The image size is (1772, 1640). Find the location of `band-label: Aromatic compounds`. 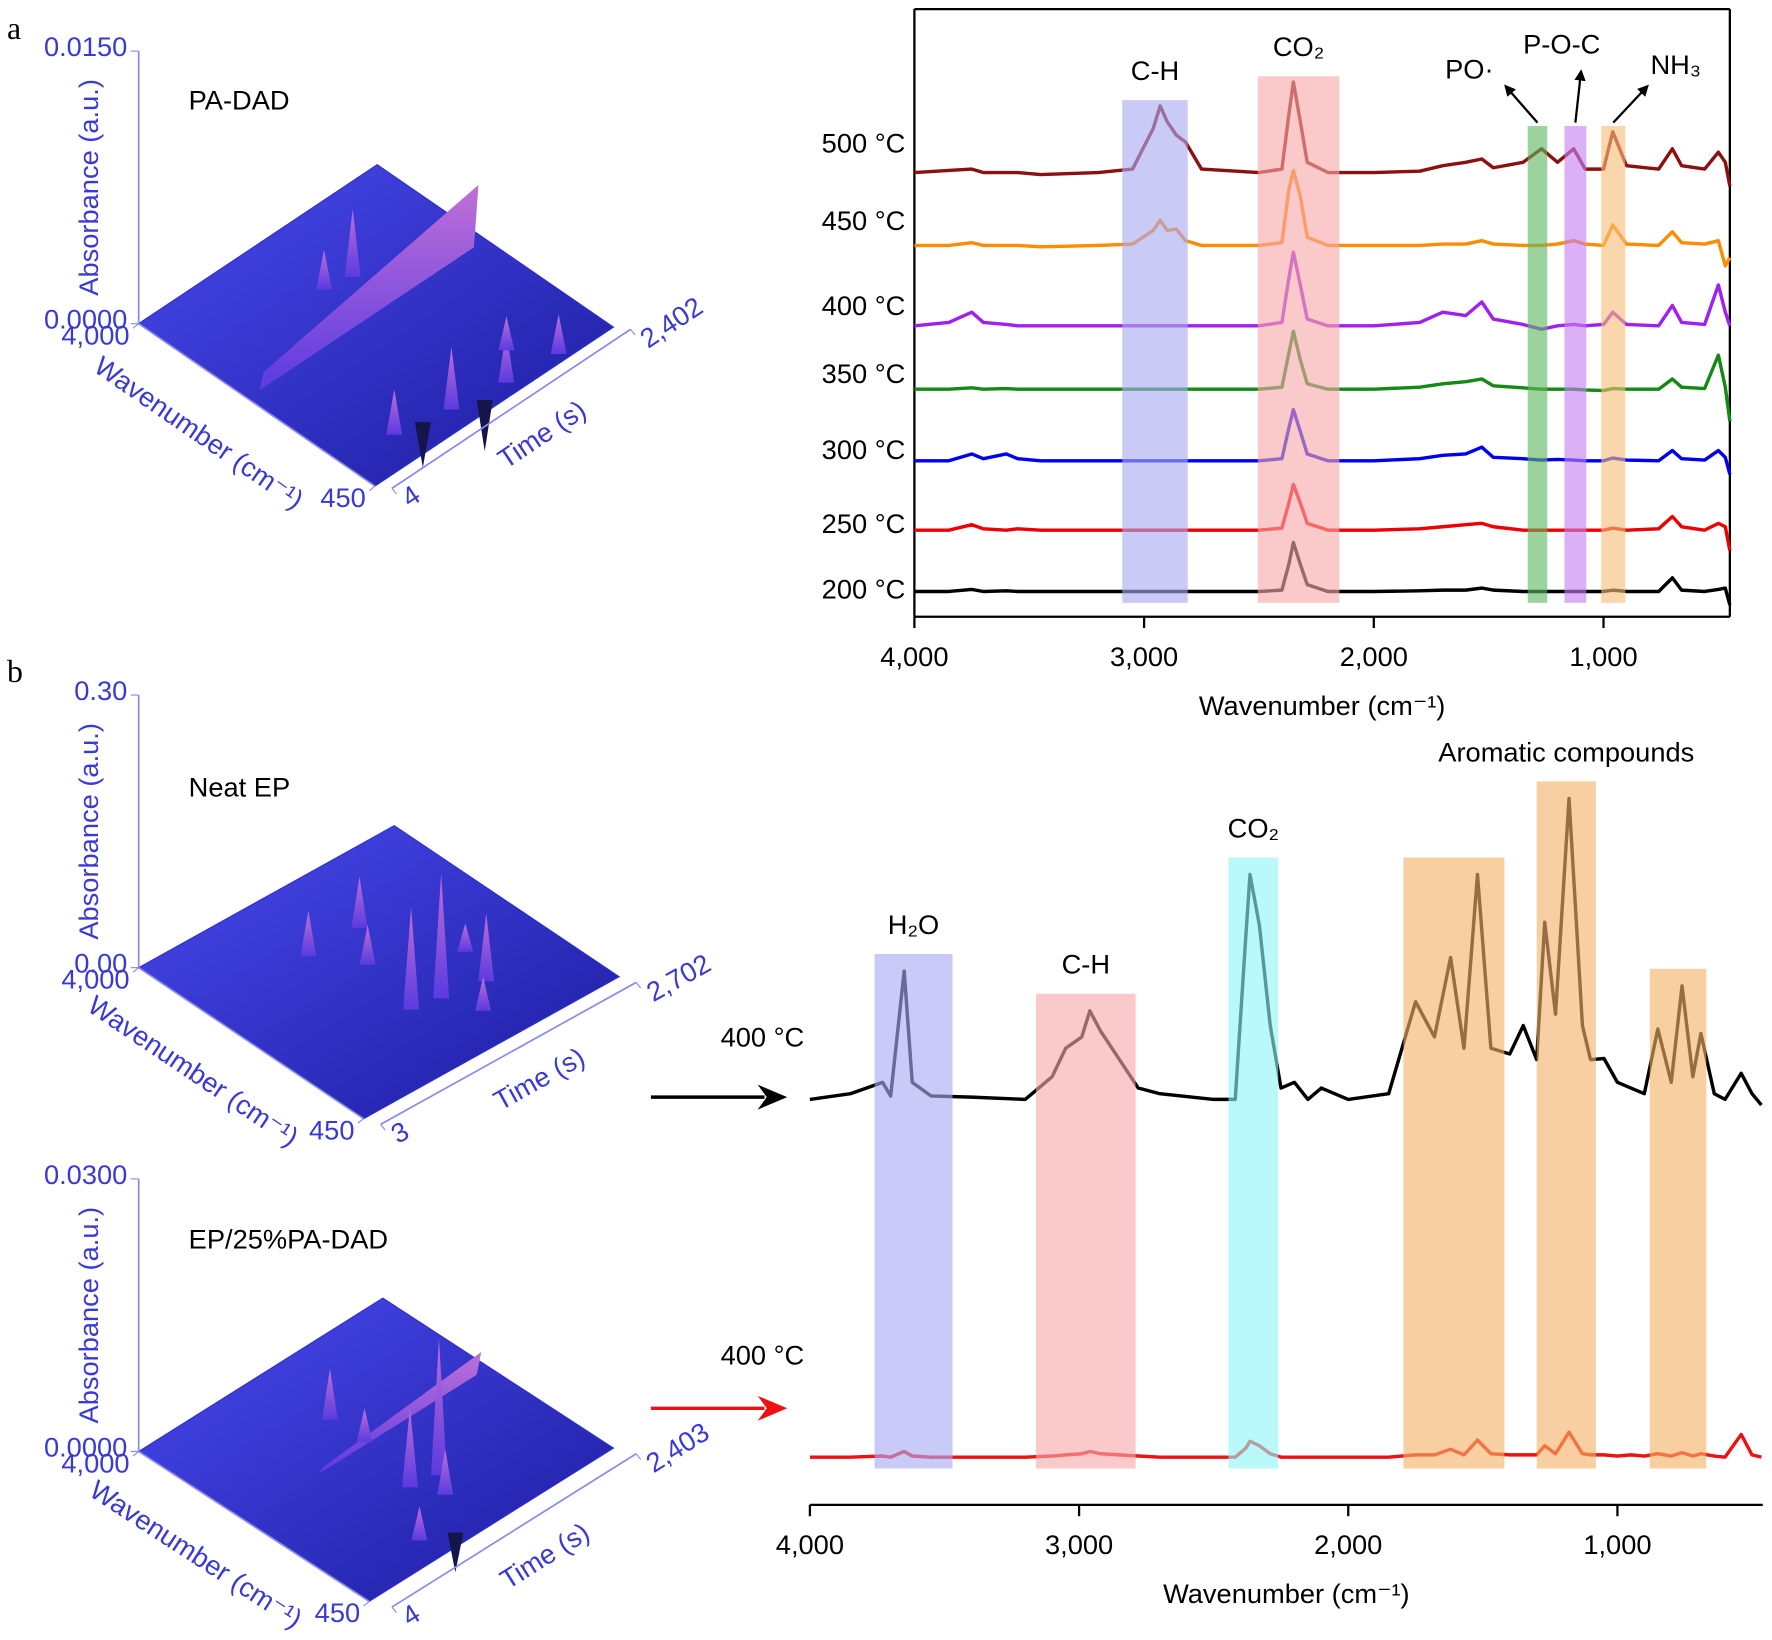

band-label: Aromatic compounds is located at coordinates (1566, 751).